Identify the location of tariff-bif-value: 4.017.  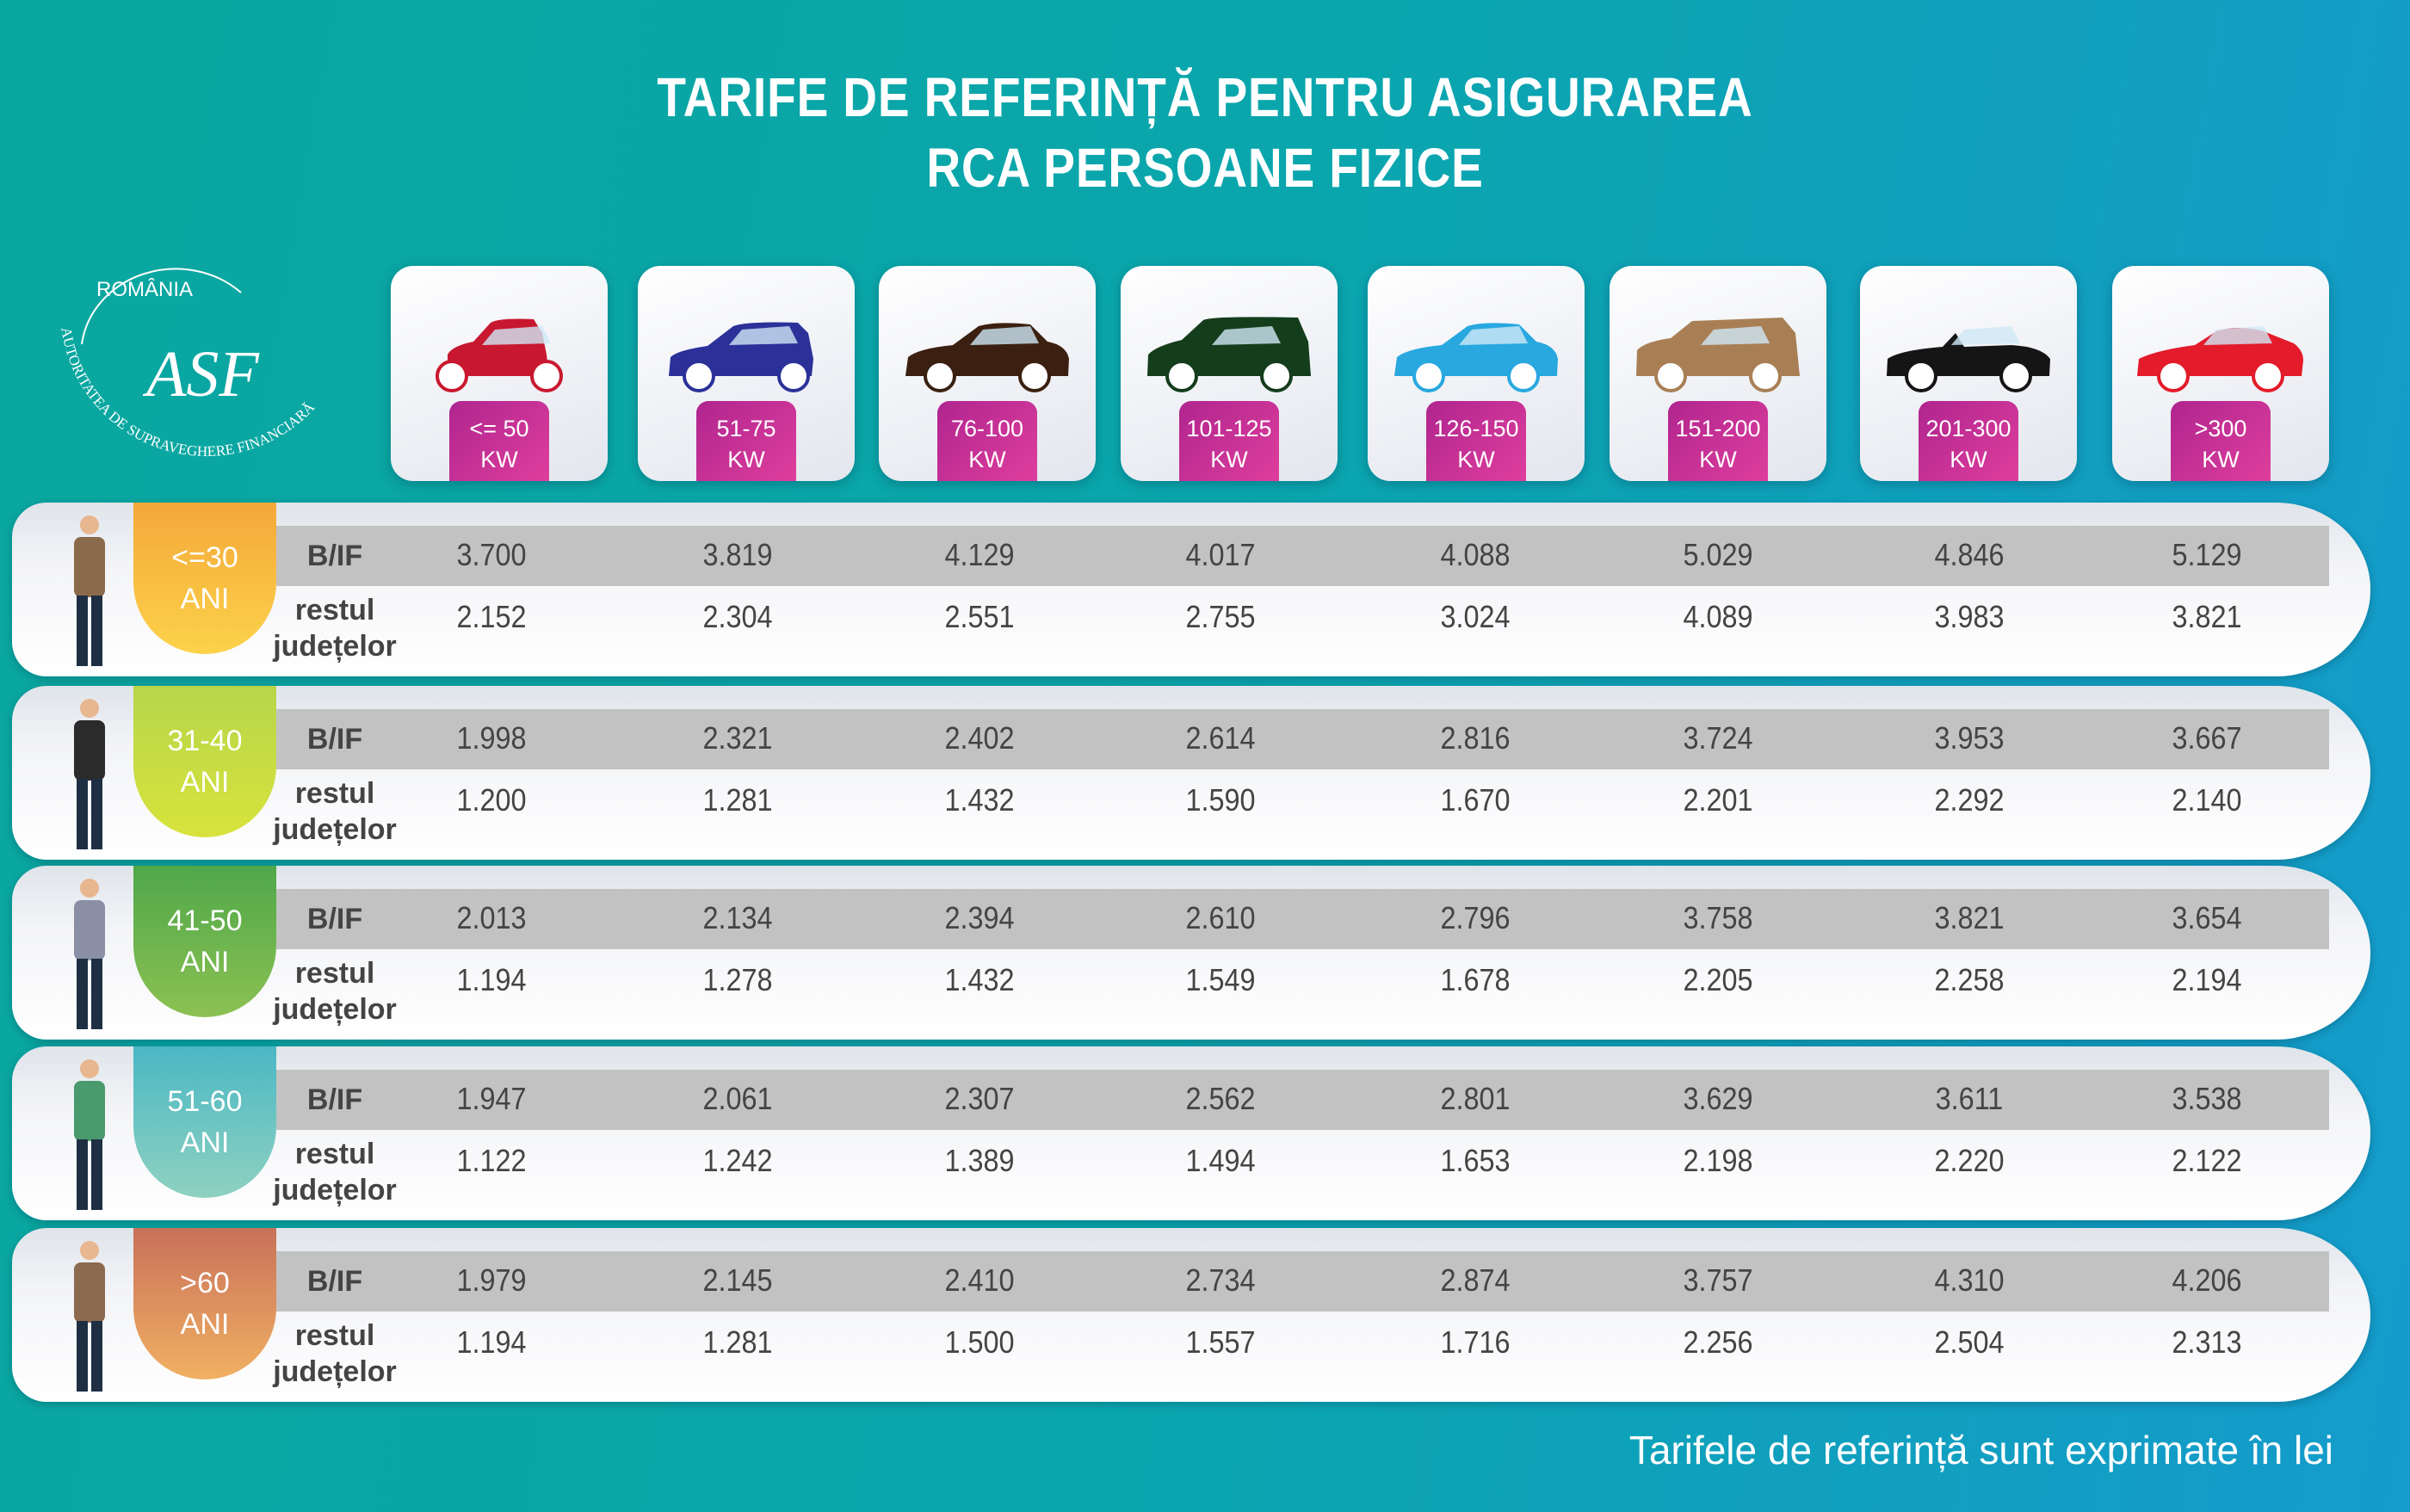
(1221, 554).